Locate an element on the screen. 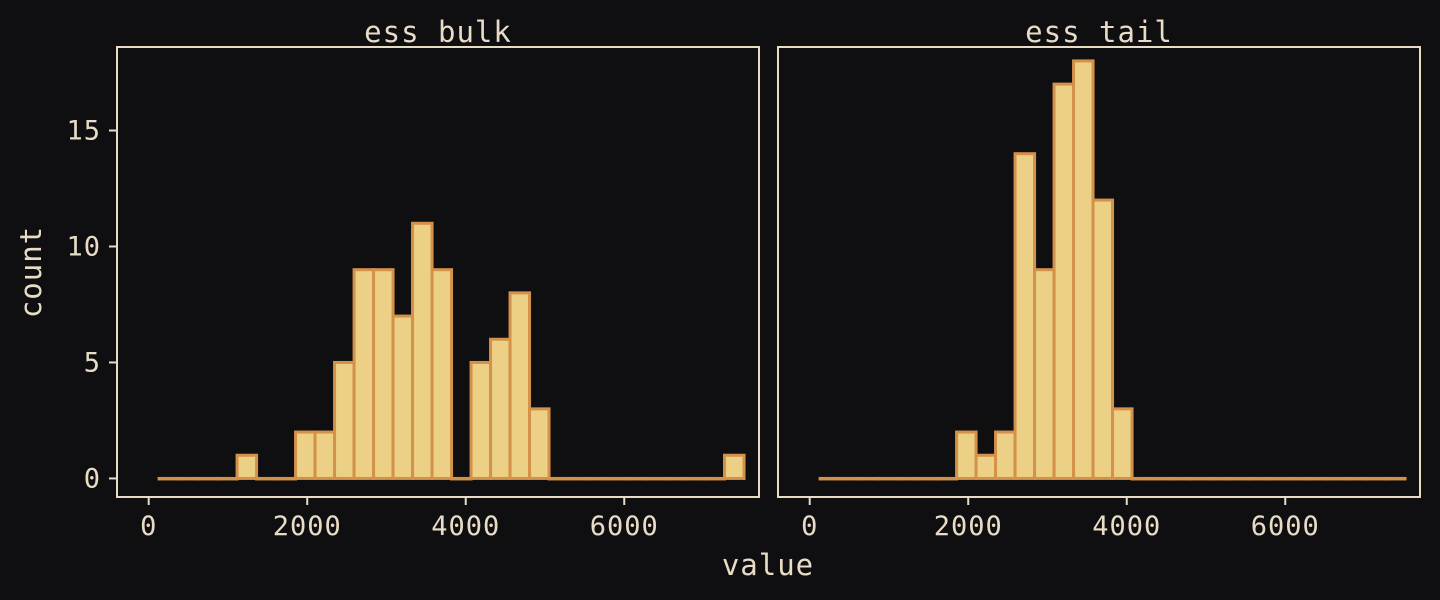 The width and height of the screenshot is (1440, 600). panel-title: ess bulk is located at coordinates (438, 32).